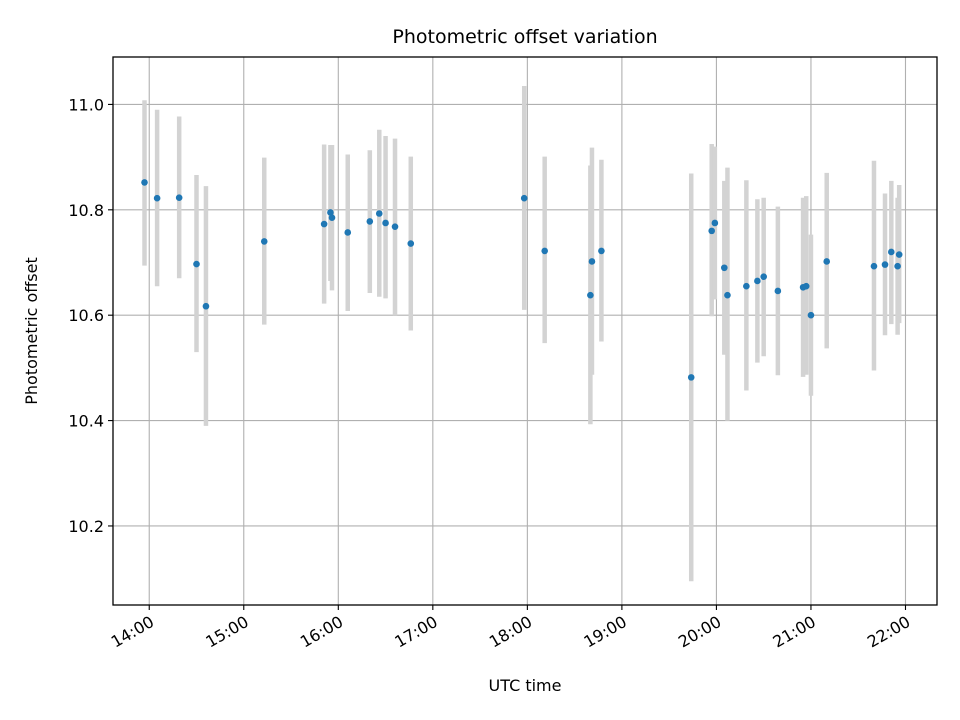 The height and width of the screenshot is (720, 960). Describe the element at coordinates (524, 37) in the screenshot. I see `chart-title: Photometric offset variation` at that location.